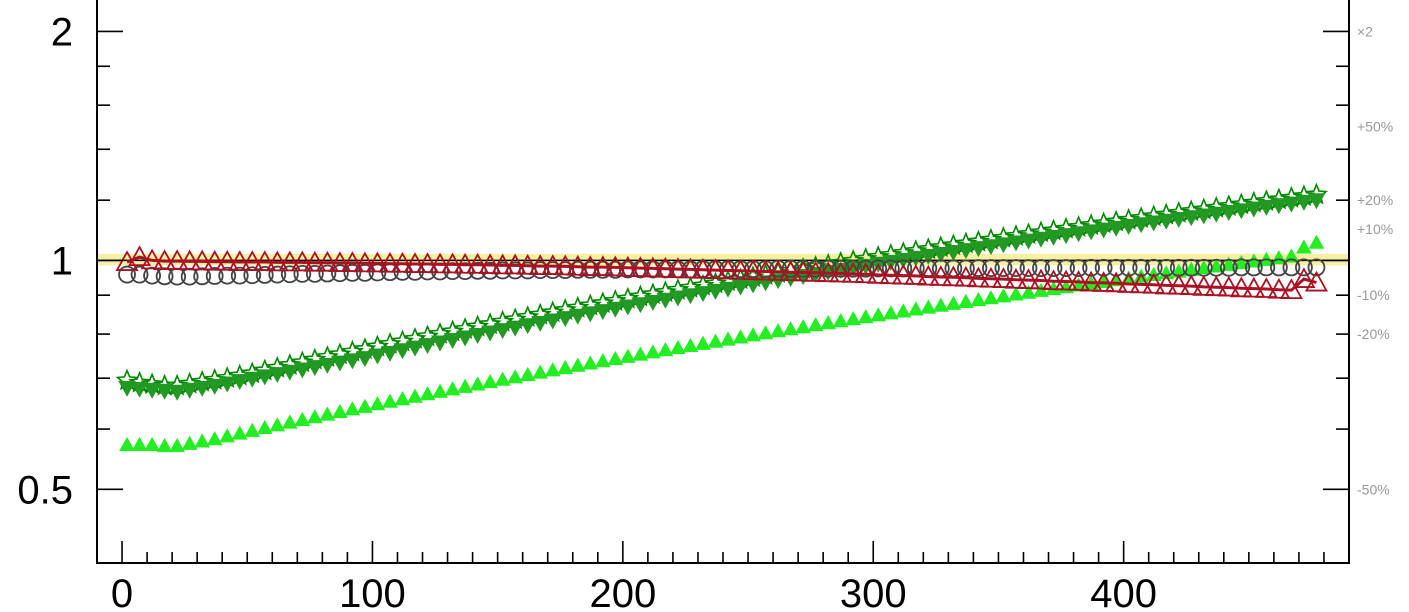 Image resolution: width=1409 pixels, height=612 pixels. What do you see at coordinates (723, 259) in the screenshot?
I see `uncertainty-band` at bounding box center [723, 259].